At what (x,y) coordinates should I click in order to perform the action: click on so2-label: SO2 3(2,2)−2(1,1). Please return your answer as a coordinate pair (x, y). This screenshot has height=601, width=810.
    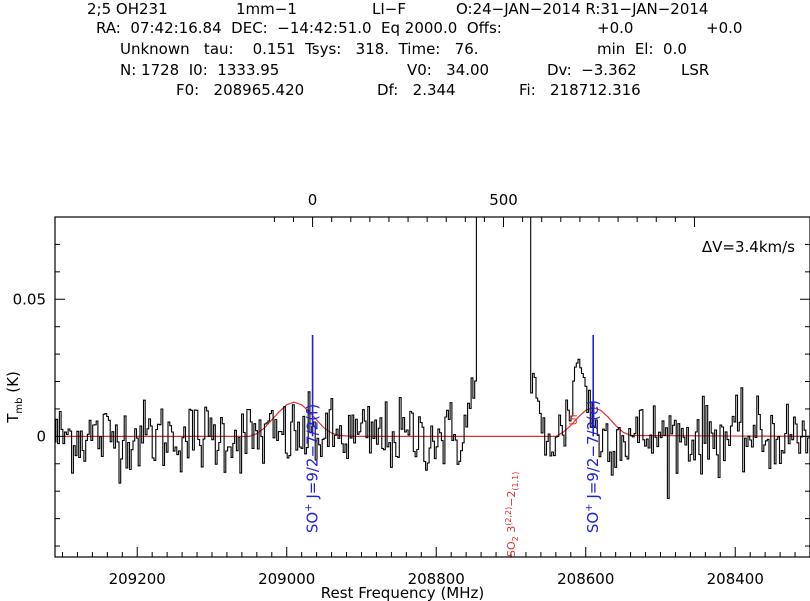
    Looking at the image, I should click on (512, 514).